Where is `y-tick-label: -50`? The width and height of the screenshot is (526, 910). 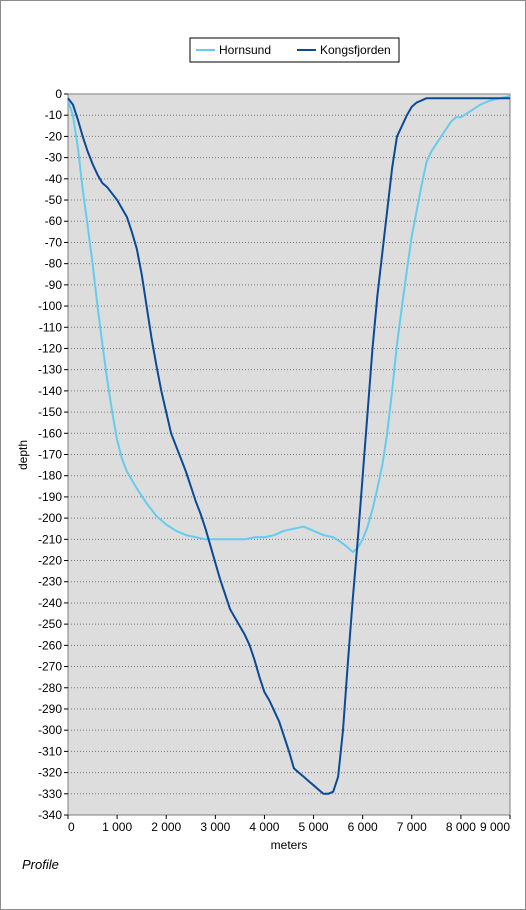 y-tick-label: -50 is located at coordinates (54, 200).